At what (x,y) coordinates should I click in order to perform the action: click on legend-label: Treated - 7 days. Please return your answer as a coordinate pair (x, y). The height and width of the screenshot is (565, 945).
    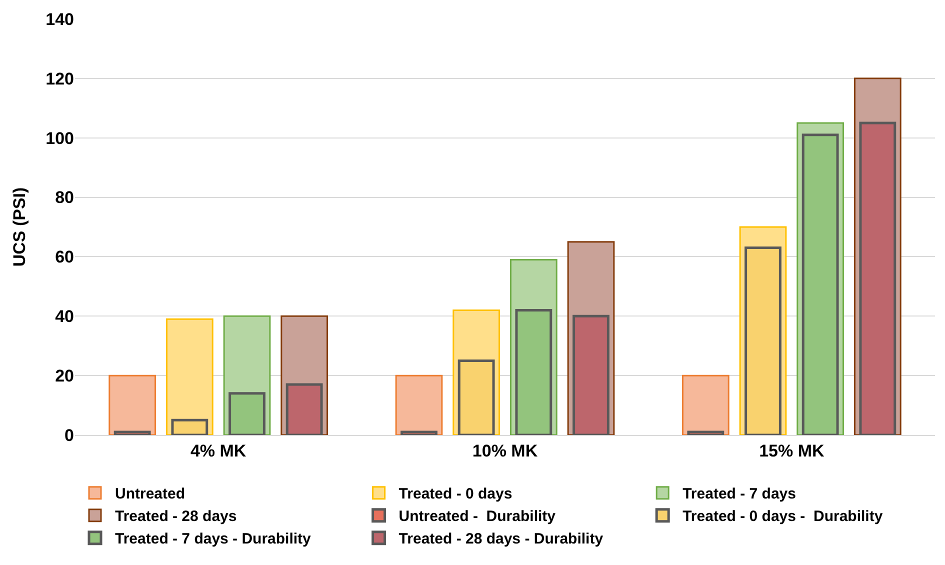
    Looking at the image, I should click on (739, 494).